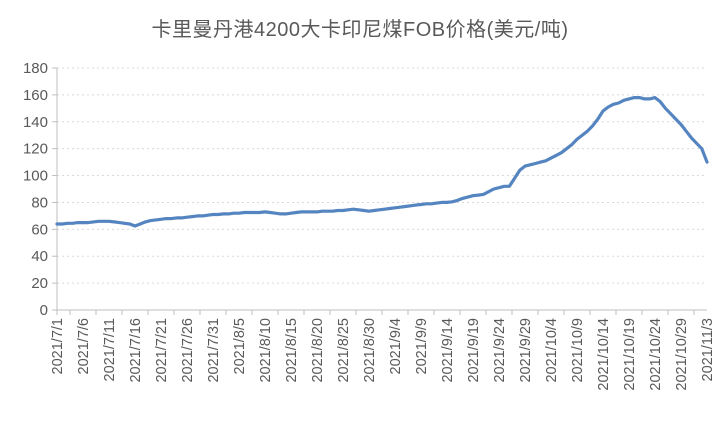 The height and width of the screenshot is (432, 720). What do you see at coordinates (58, 346) in the screenshot?
I see `x-axis-label: 2021/7/1` at bounding box center [58, 346].